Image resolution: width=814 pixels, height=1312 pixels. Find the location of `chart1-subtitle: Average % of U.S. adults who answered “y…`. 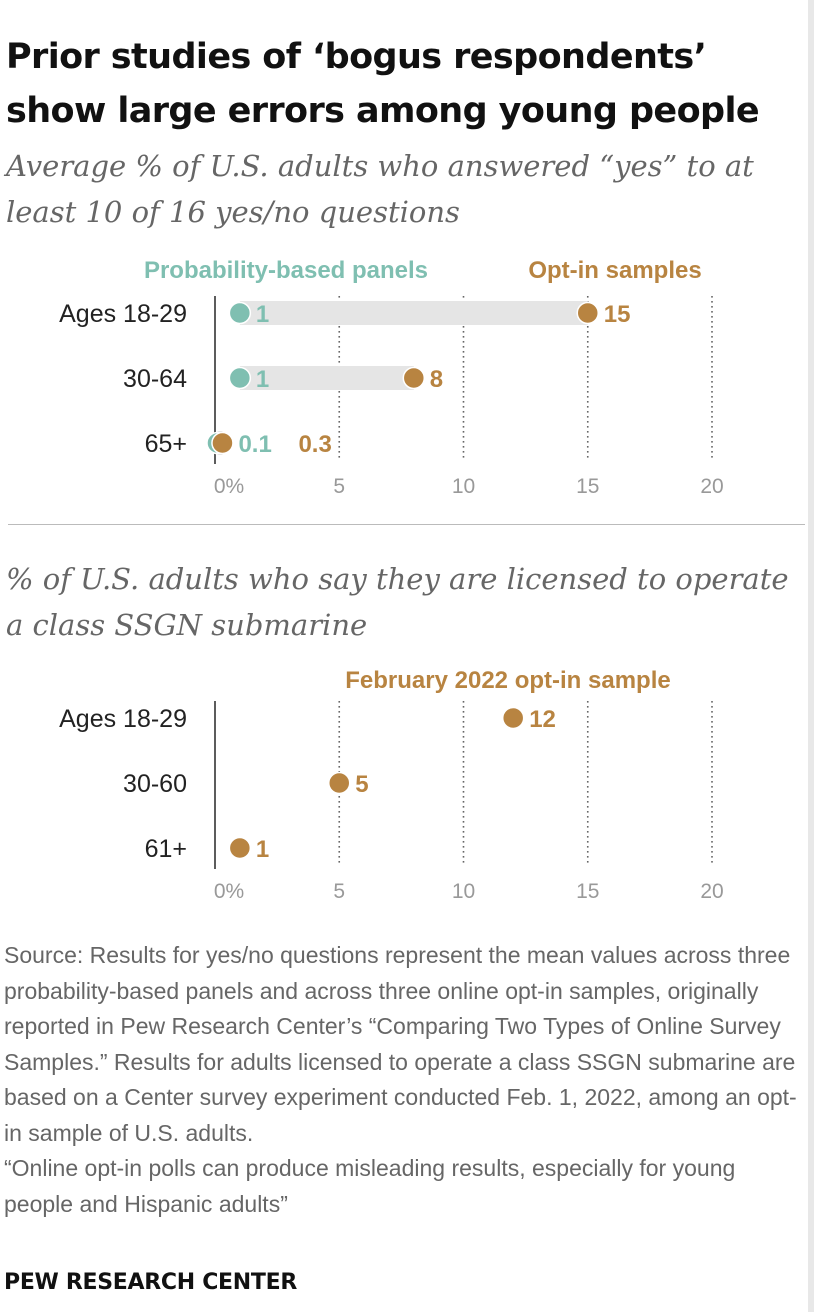

chart1-subtitle: Average % of U.S. adults who answered “y… is located at coordinates (380, 189).